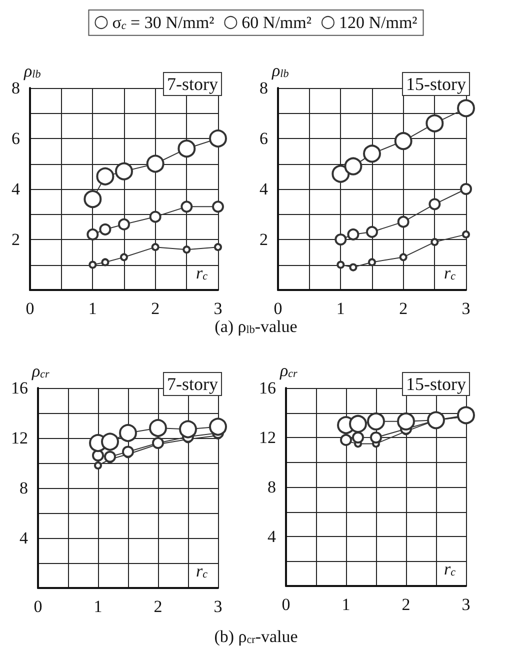 The height and width of the screenshot is (653, 512). Describe the element at coordinates (256, 326) in the screenshot. I see `text: (a) ρlb-value` at that location.